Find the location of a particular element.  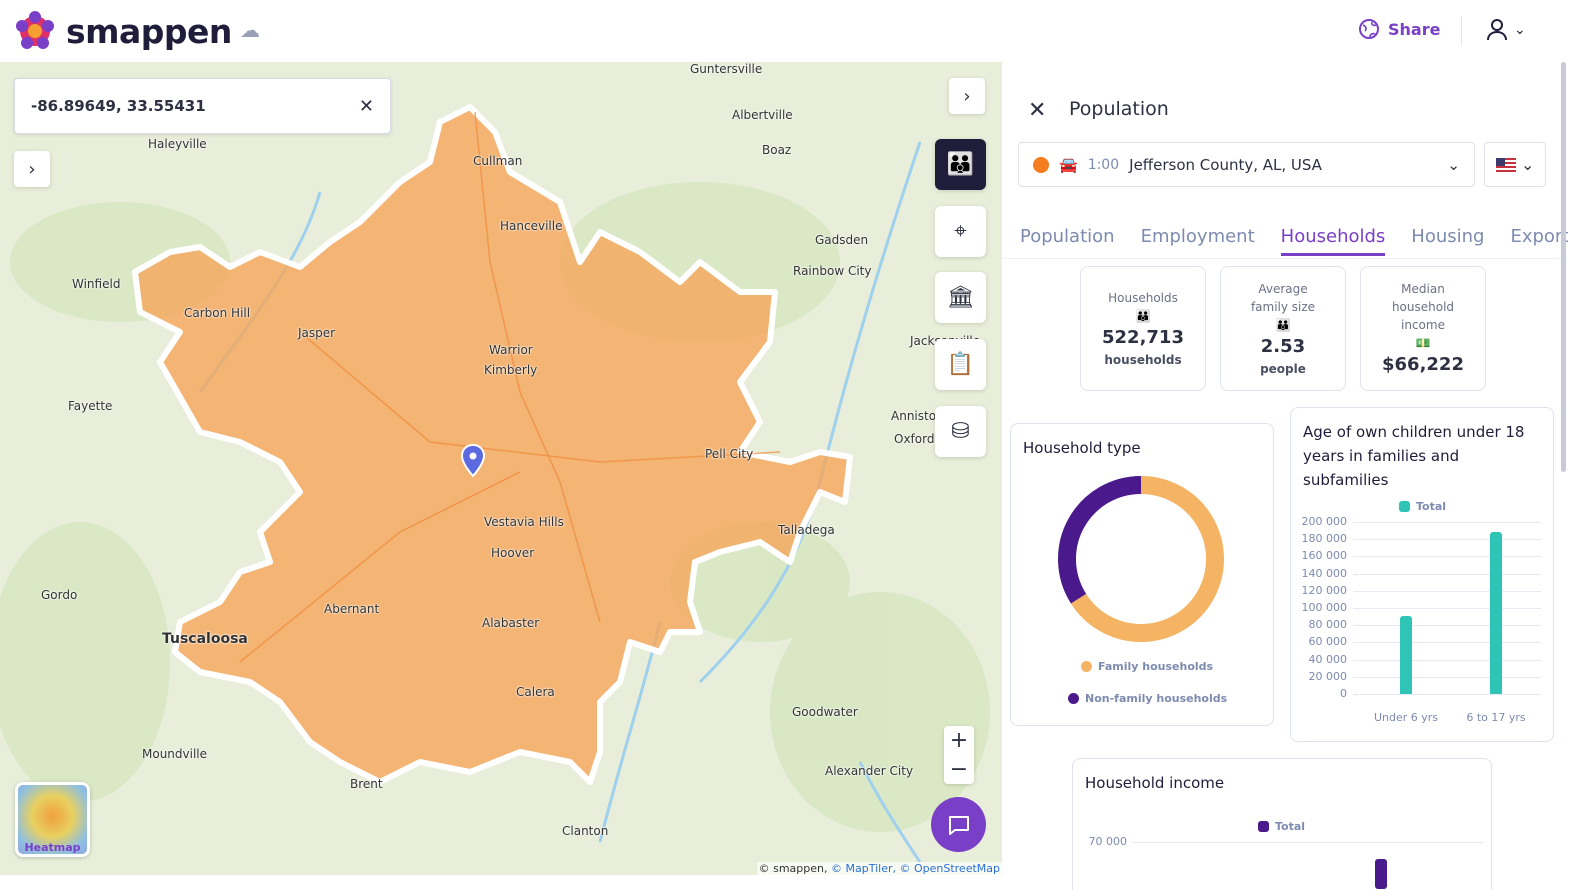

area-selector: 🚘 1:00 Jefferson County, AL, USA ⌄ is located at coordinates (1246, 164).